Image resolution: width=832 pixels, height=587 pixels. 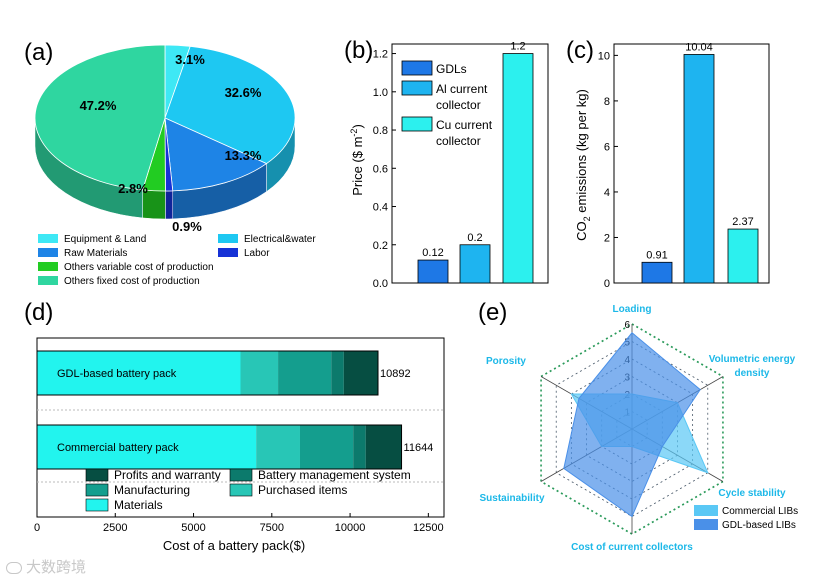 I want to click on legend-label: Commercial LIBs, so click(x=760, y=511).